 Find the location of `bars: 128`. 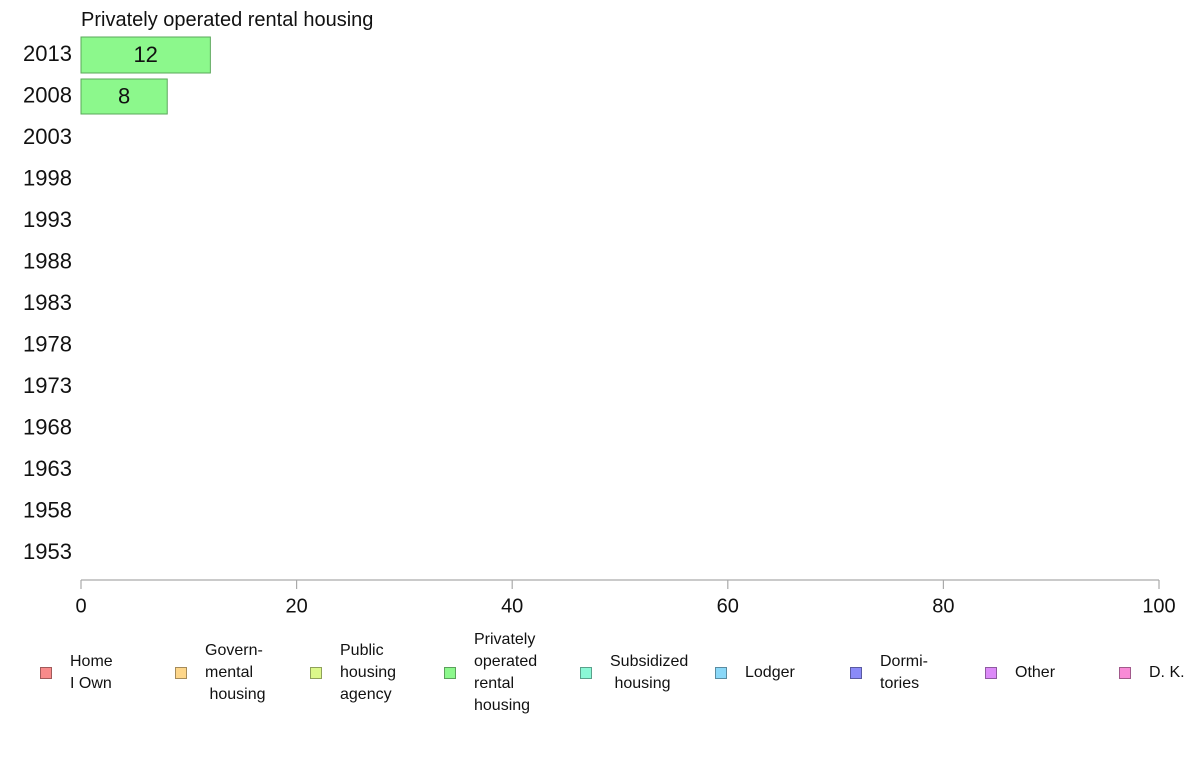

bars: 128 is located at coordinates (145, 75).